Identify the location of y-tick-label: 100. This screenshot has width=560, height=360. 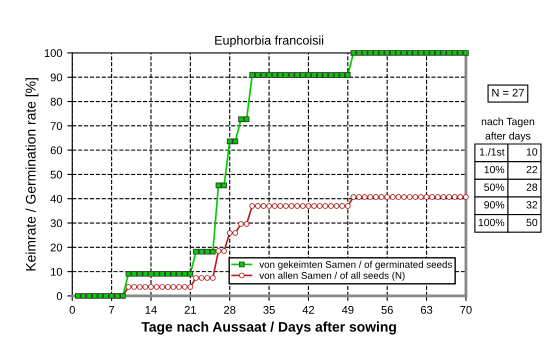
(53, 53).